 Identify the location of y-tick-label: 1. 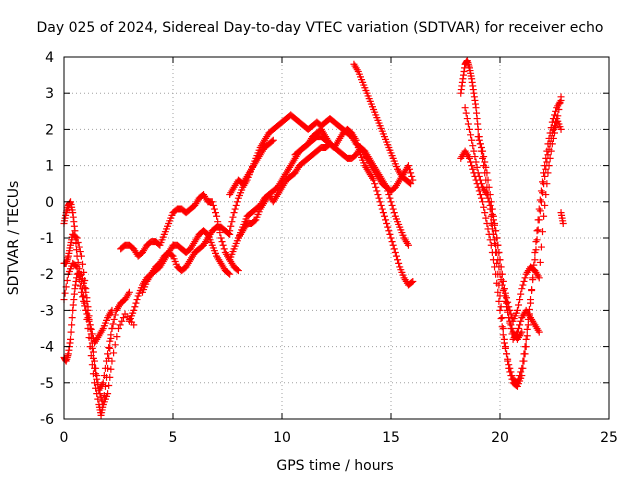
(49, 167).